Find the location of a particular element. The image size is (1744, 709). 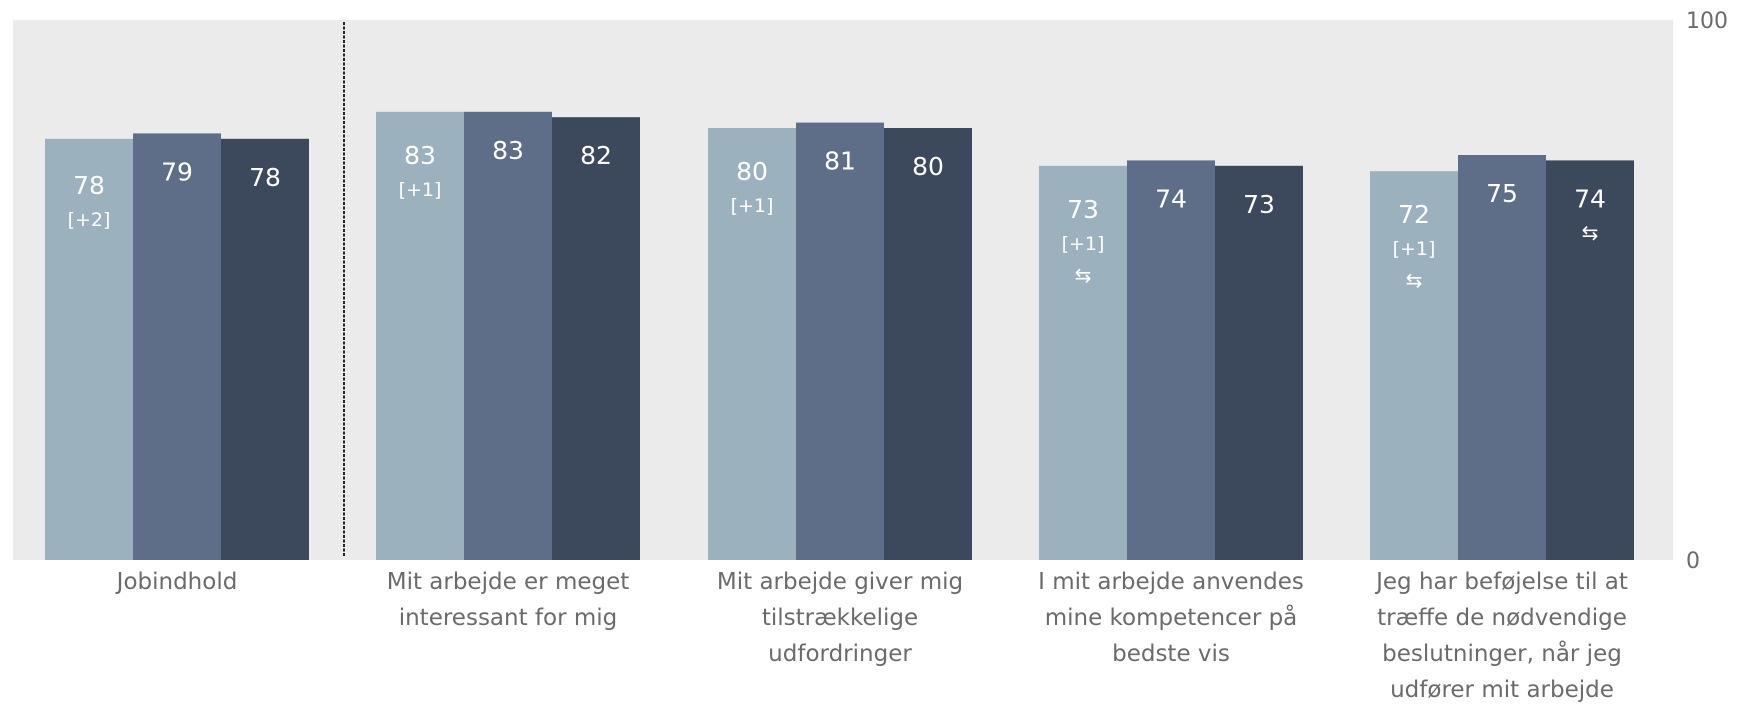

category-label: I mit arbejde anvendes is located at coordinates (1171, 582).